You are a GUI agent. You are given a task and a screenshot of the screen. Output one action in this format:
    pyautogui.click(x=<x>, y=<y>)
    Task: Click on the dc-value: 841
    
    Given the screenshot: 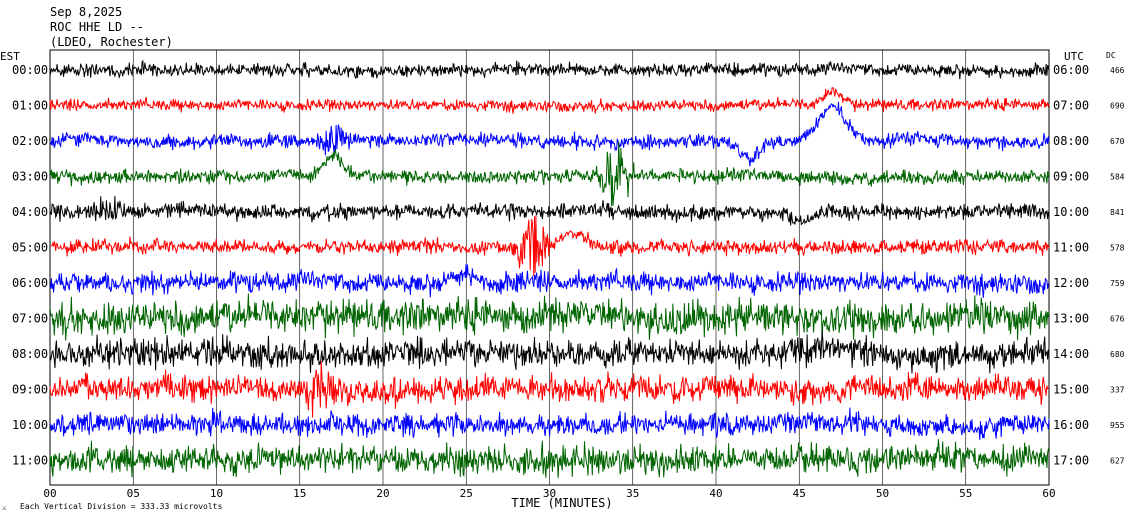 What is the action you would take?
    pyautogui.click(x=1117, y=212)
    